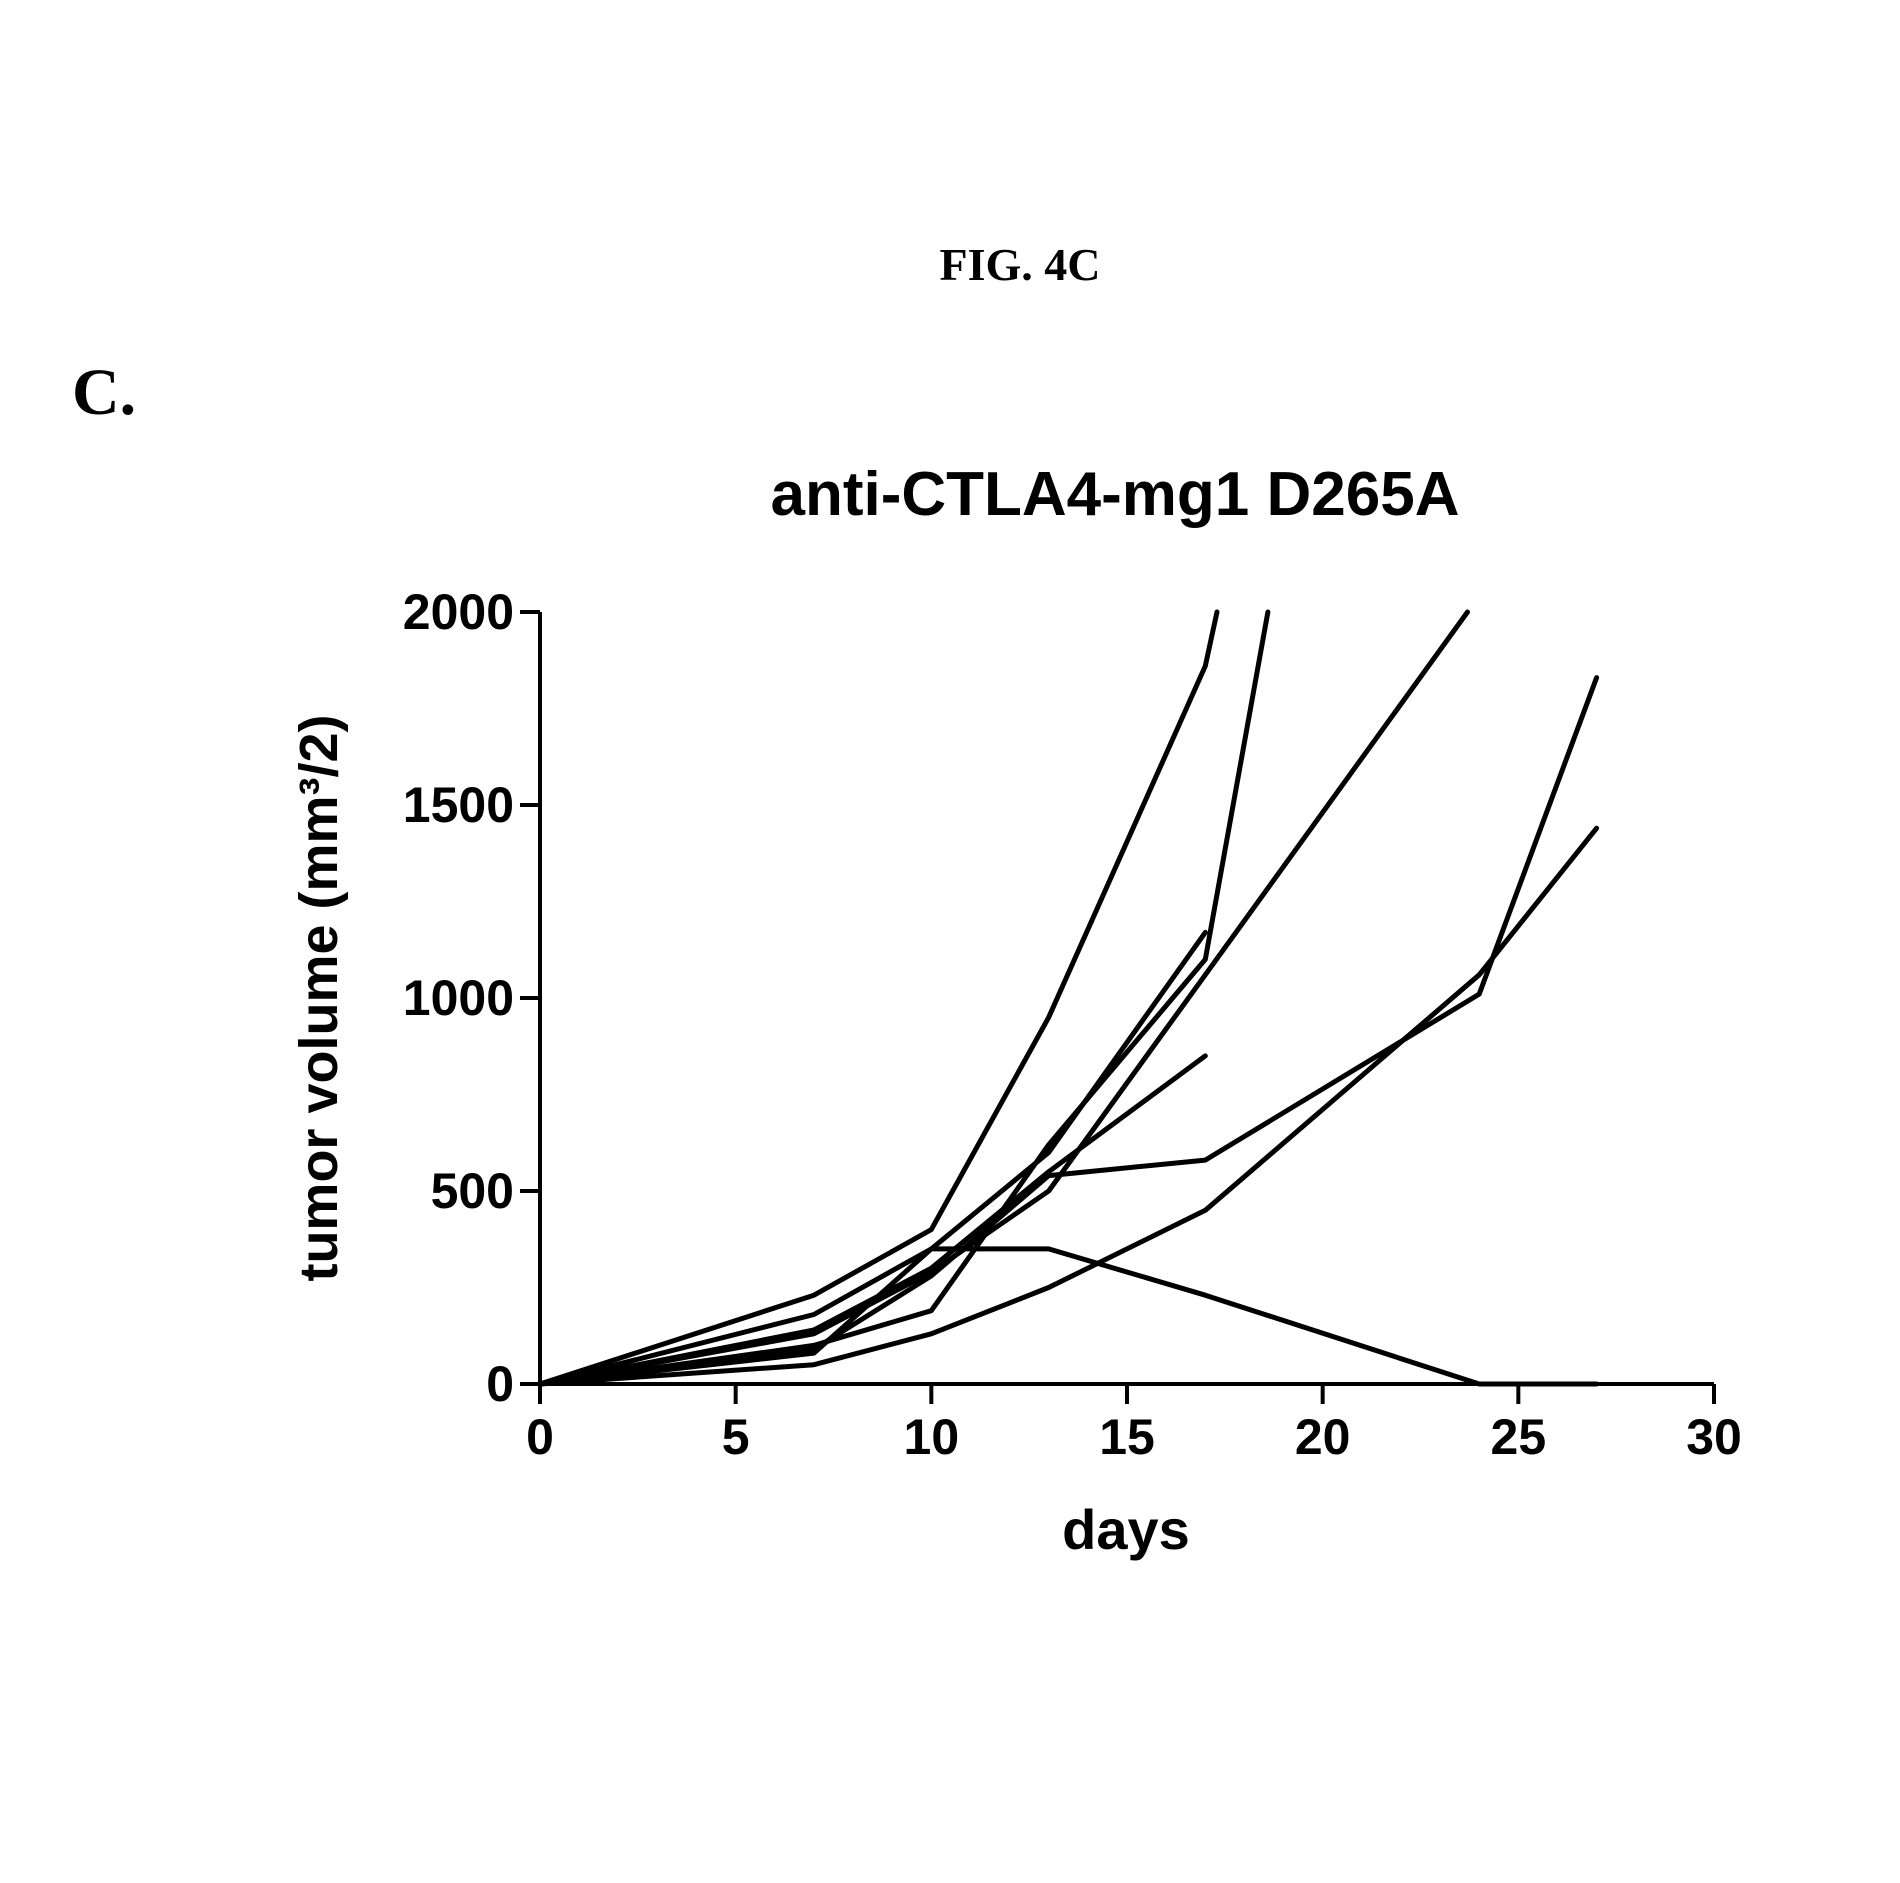 The width and height of the screenshot is (1900, 1883). Describe the element at coordinates (1126, 1529) in the screenshot. I see `x-axis-title: days` at that location.